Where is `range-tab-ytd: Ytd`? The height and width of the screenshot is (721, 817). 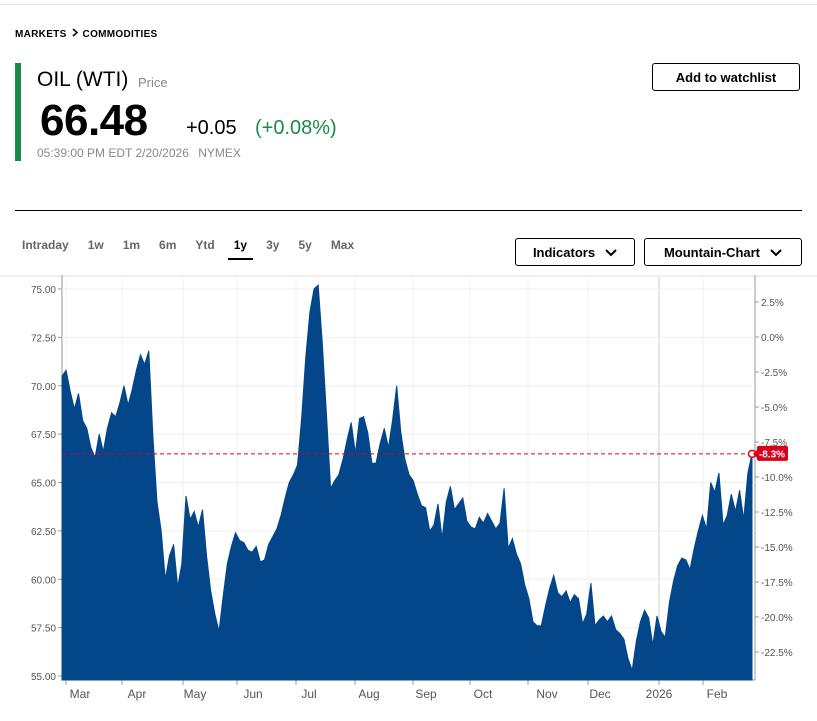
range-tab-ytd: Ytd is located at coordinates (205, 245).